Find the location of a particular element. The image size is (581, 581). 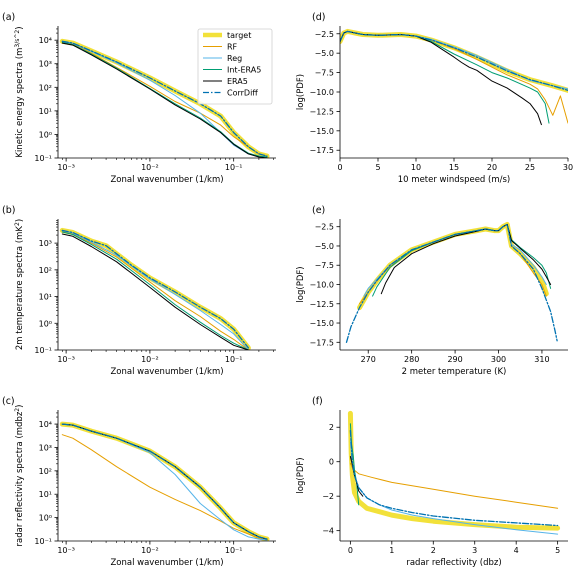

series-line-reg is located at coordinates (155, 290).